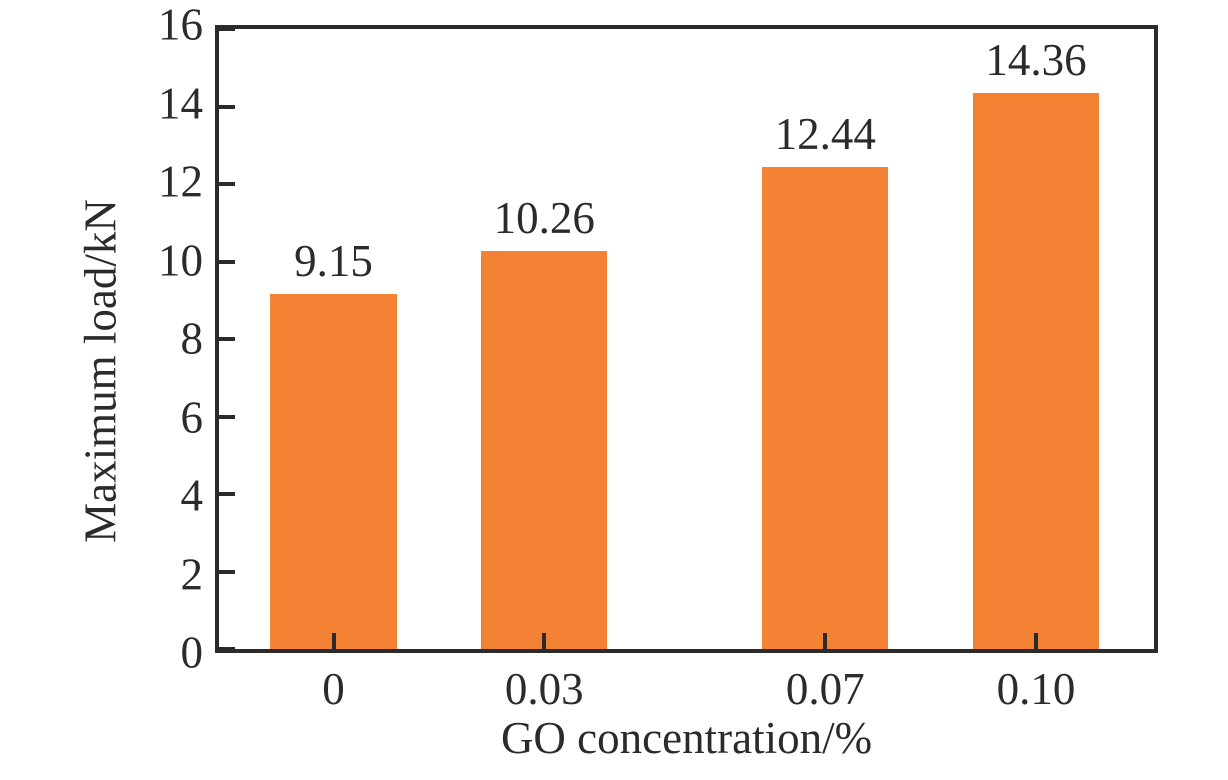  What do you see at coordinates (180, 181) in the screenshot?
I see `y-tick-label: 12` at bounding box center [180, 181].